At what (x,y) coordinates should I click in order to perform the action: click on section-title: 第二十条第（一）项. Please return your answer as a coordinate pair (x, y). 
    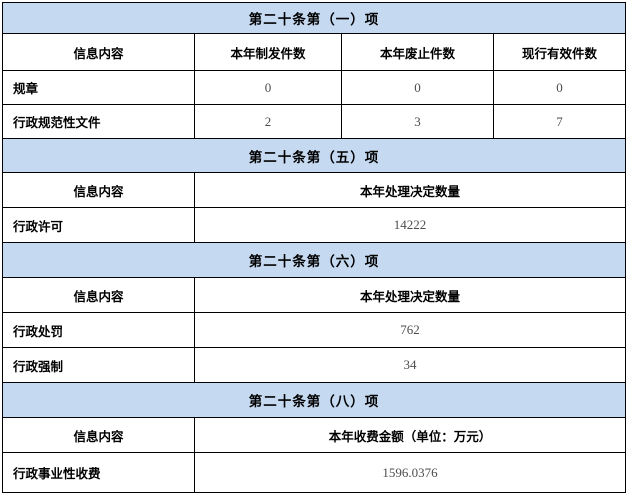
    Looking at the image, I should click on (314, 18).